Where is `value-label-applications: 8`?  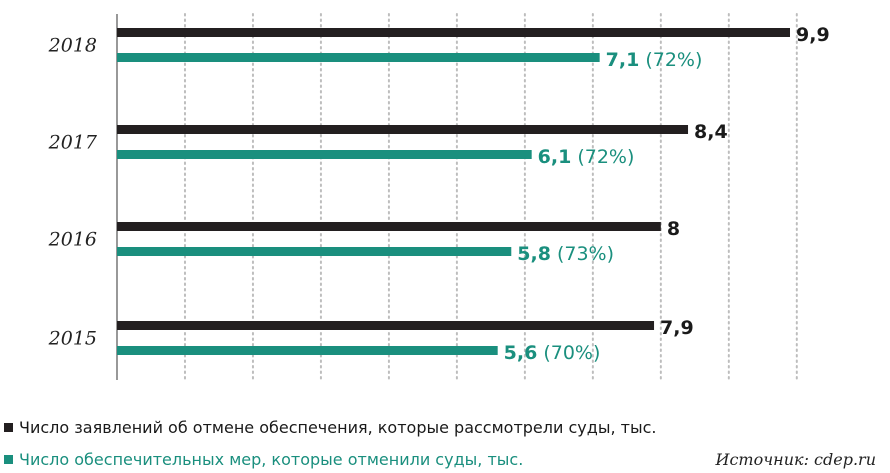
value-label-applications: 8 is located at coordinates (673, 229).